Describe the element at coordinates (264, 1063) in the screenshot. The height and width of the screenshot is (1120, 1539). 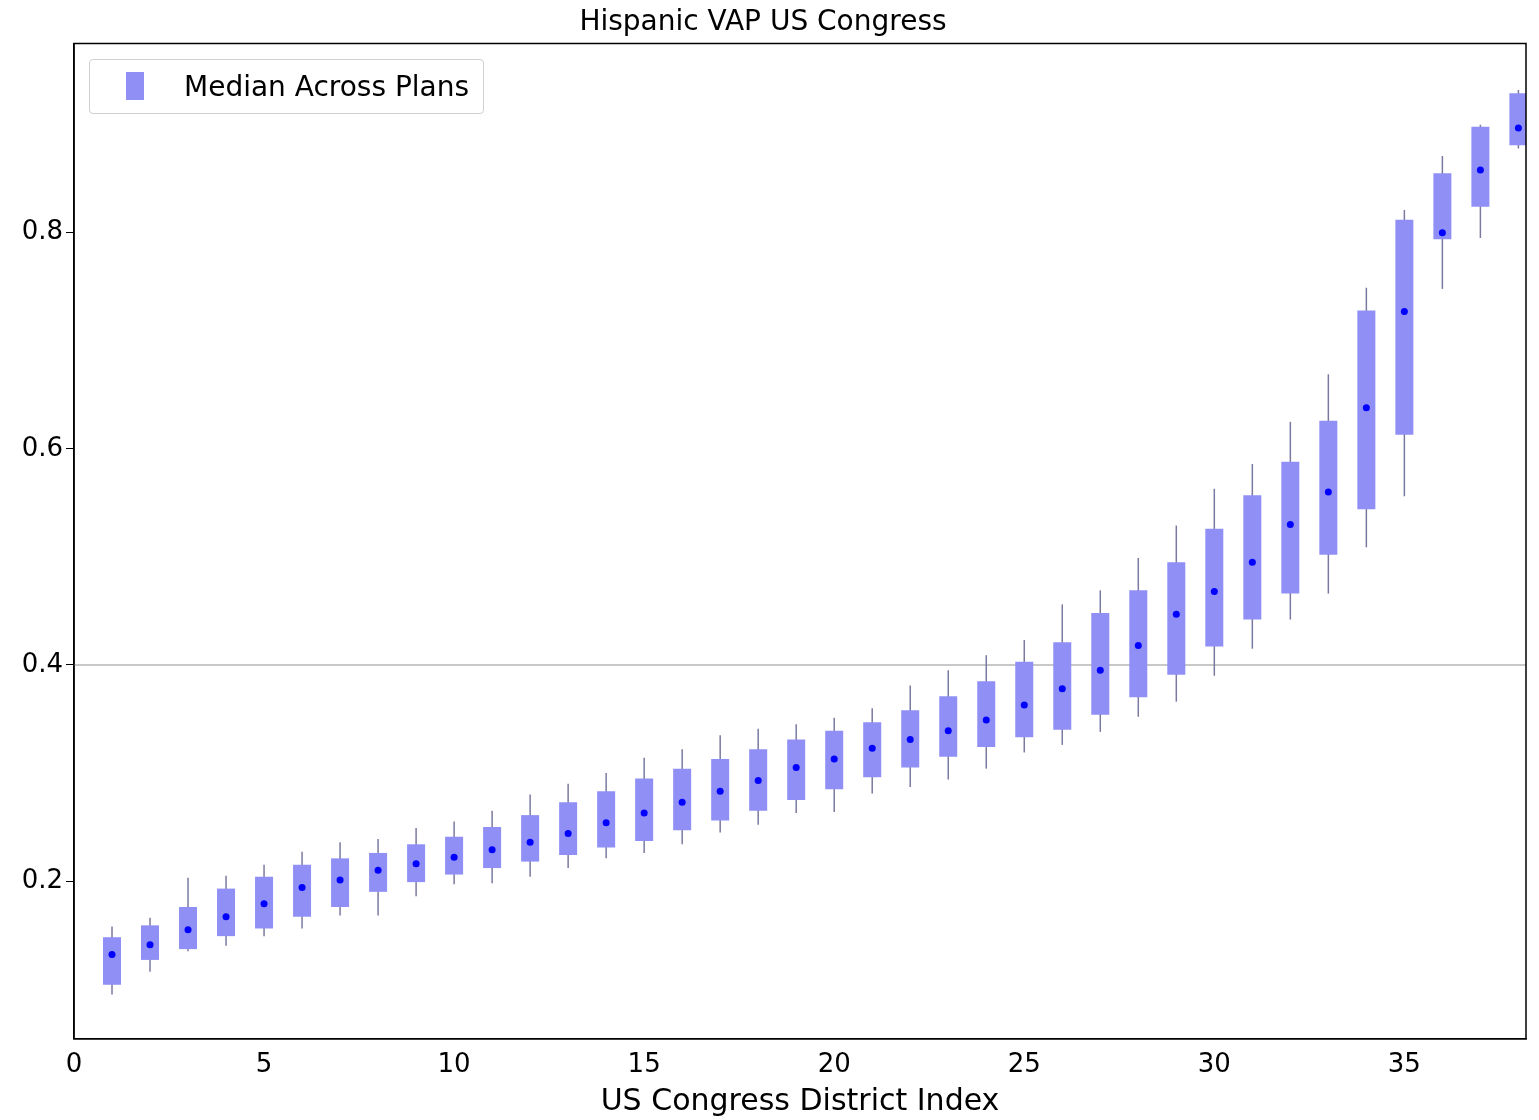
I see `x-tick-label: 5` at that location.